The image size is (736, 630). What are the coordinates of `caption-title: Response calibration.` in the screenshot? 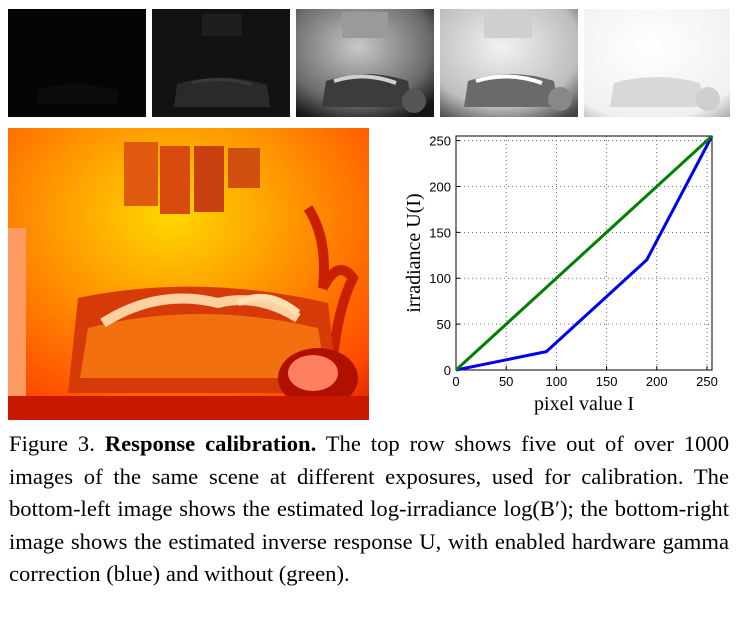 It's located at (210, 443).